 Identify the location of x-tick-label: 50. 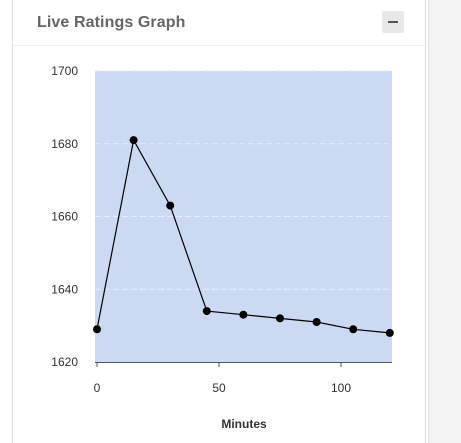
(219, 388).